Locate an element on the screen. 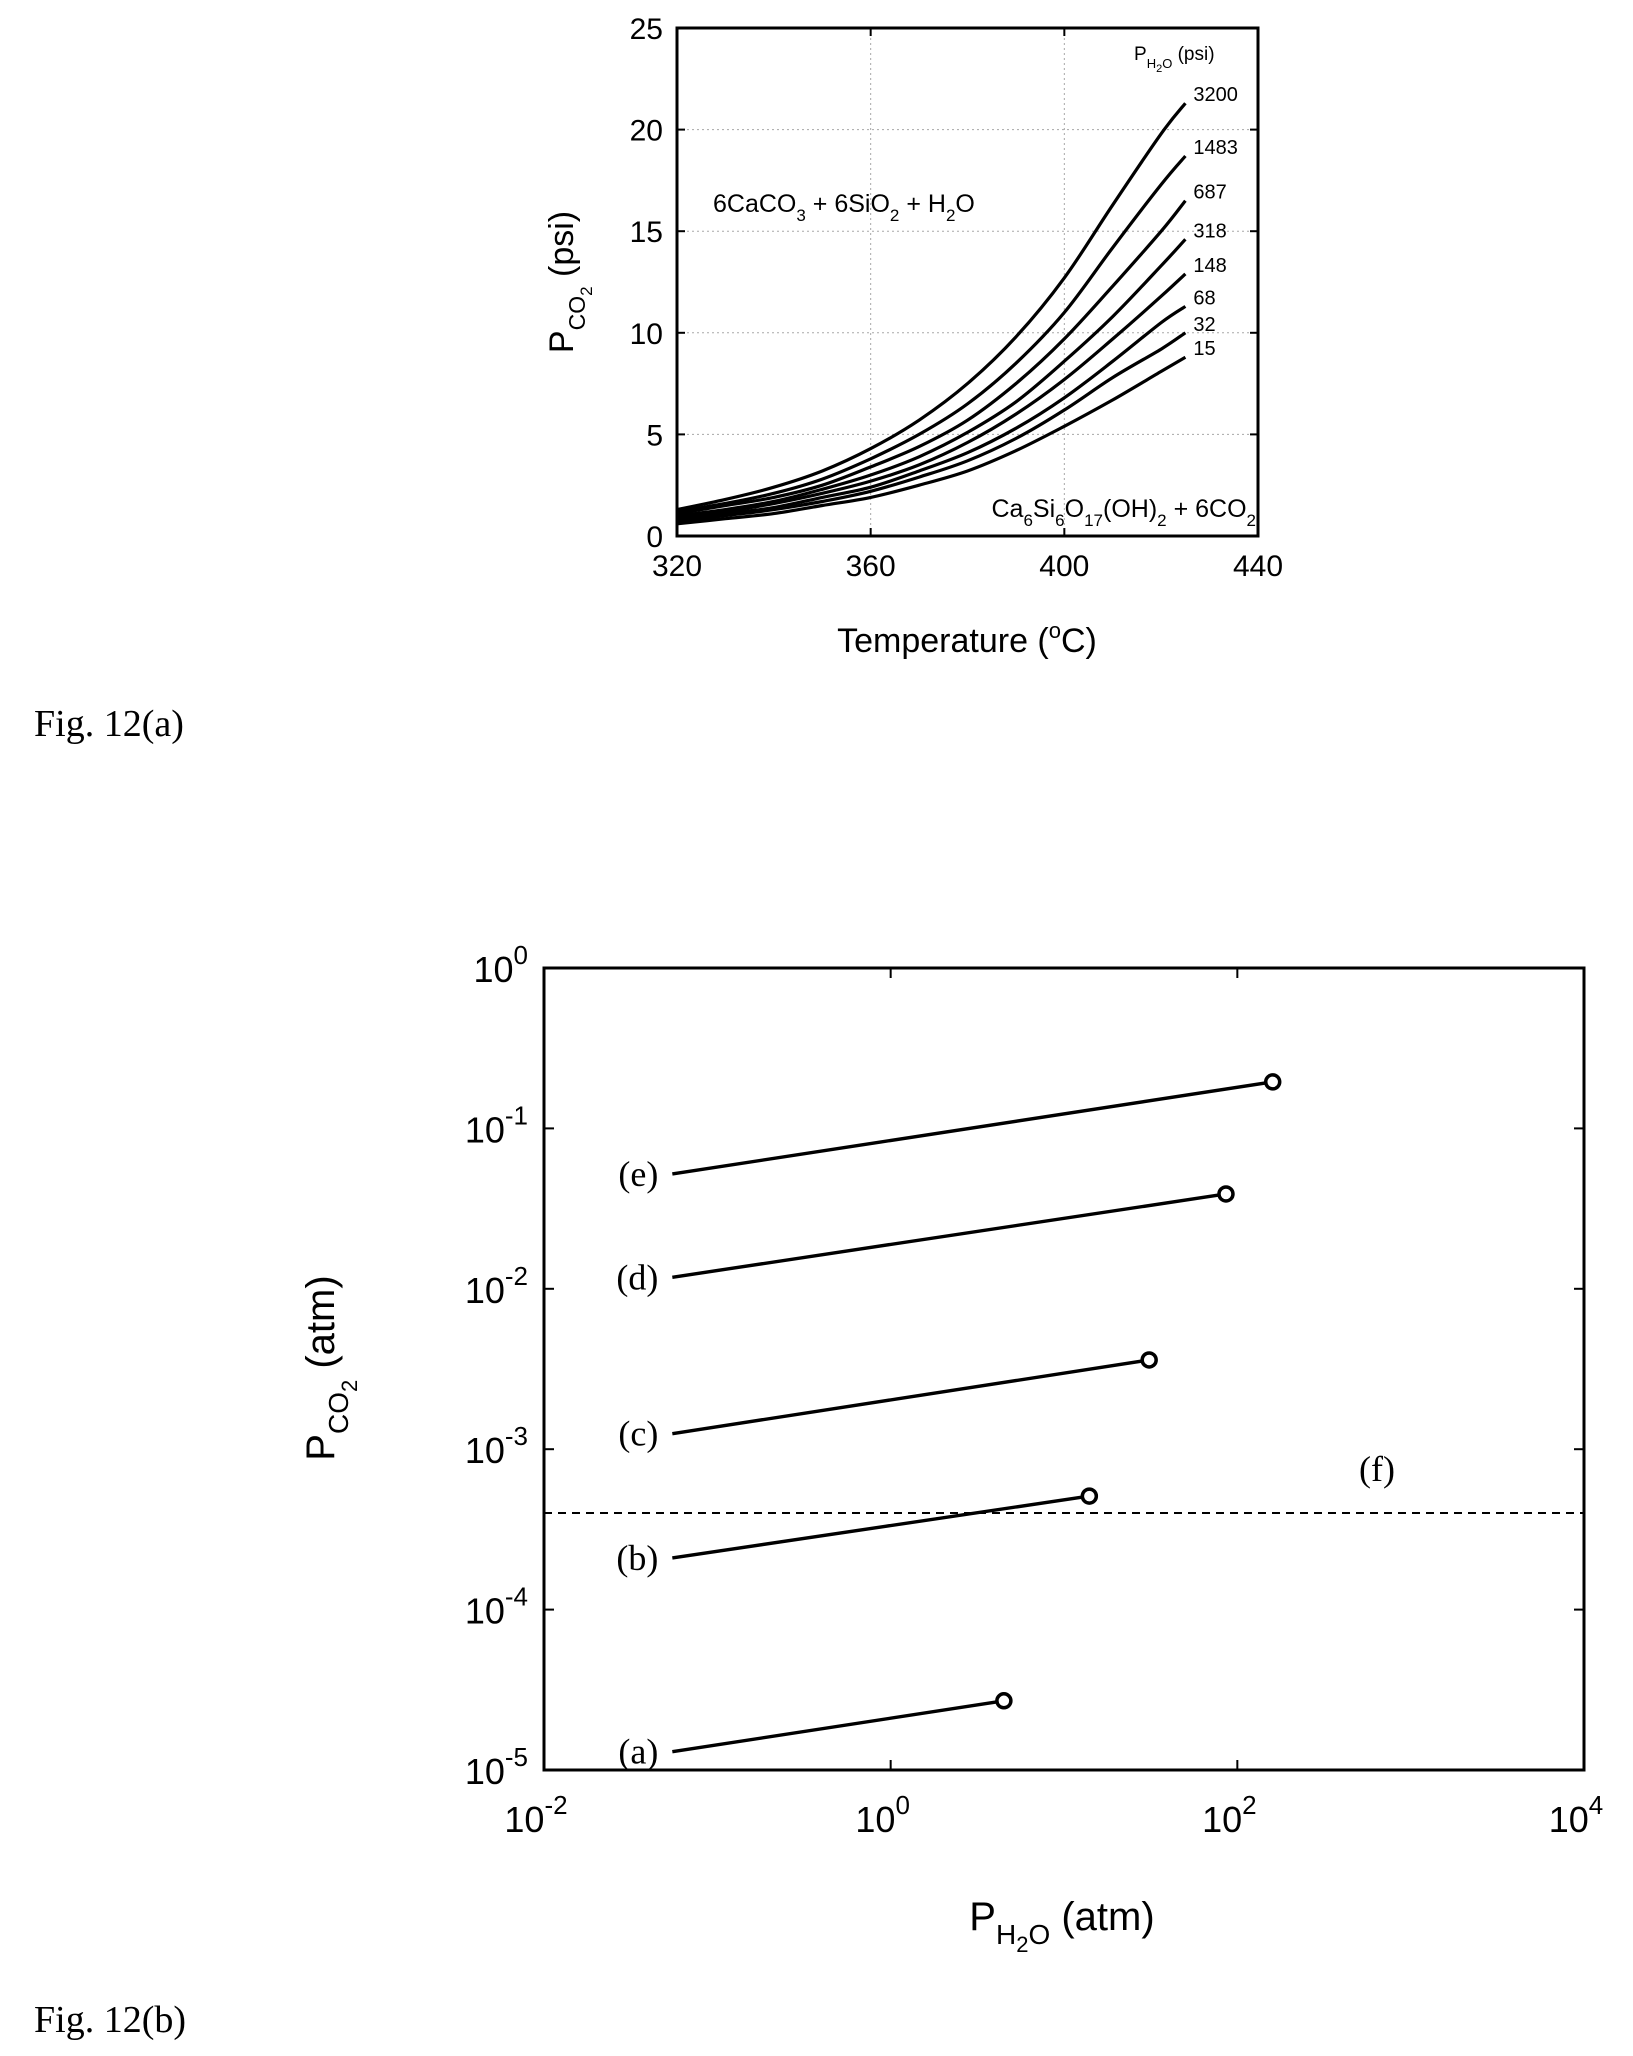  fig-a-series-label-15: 15 is located at coordinates (1204, 349).